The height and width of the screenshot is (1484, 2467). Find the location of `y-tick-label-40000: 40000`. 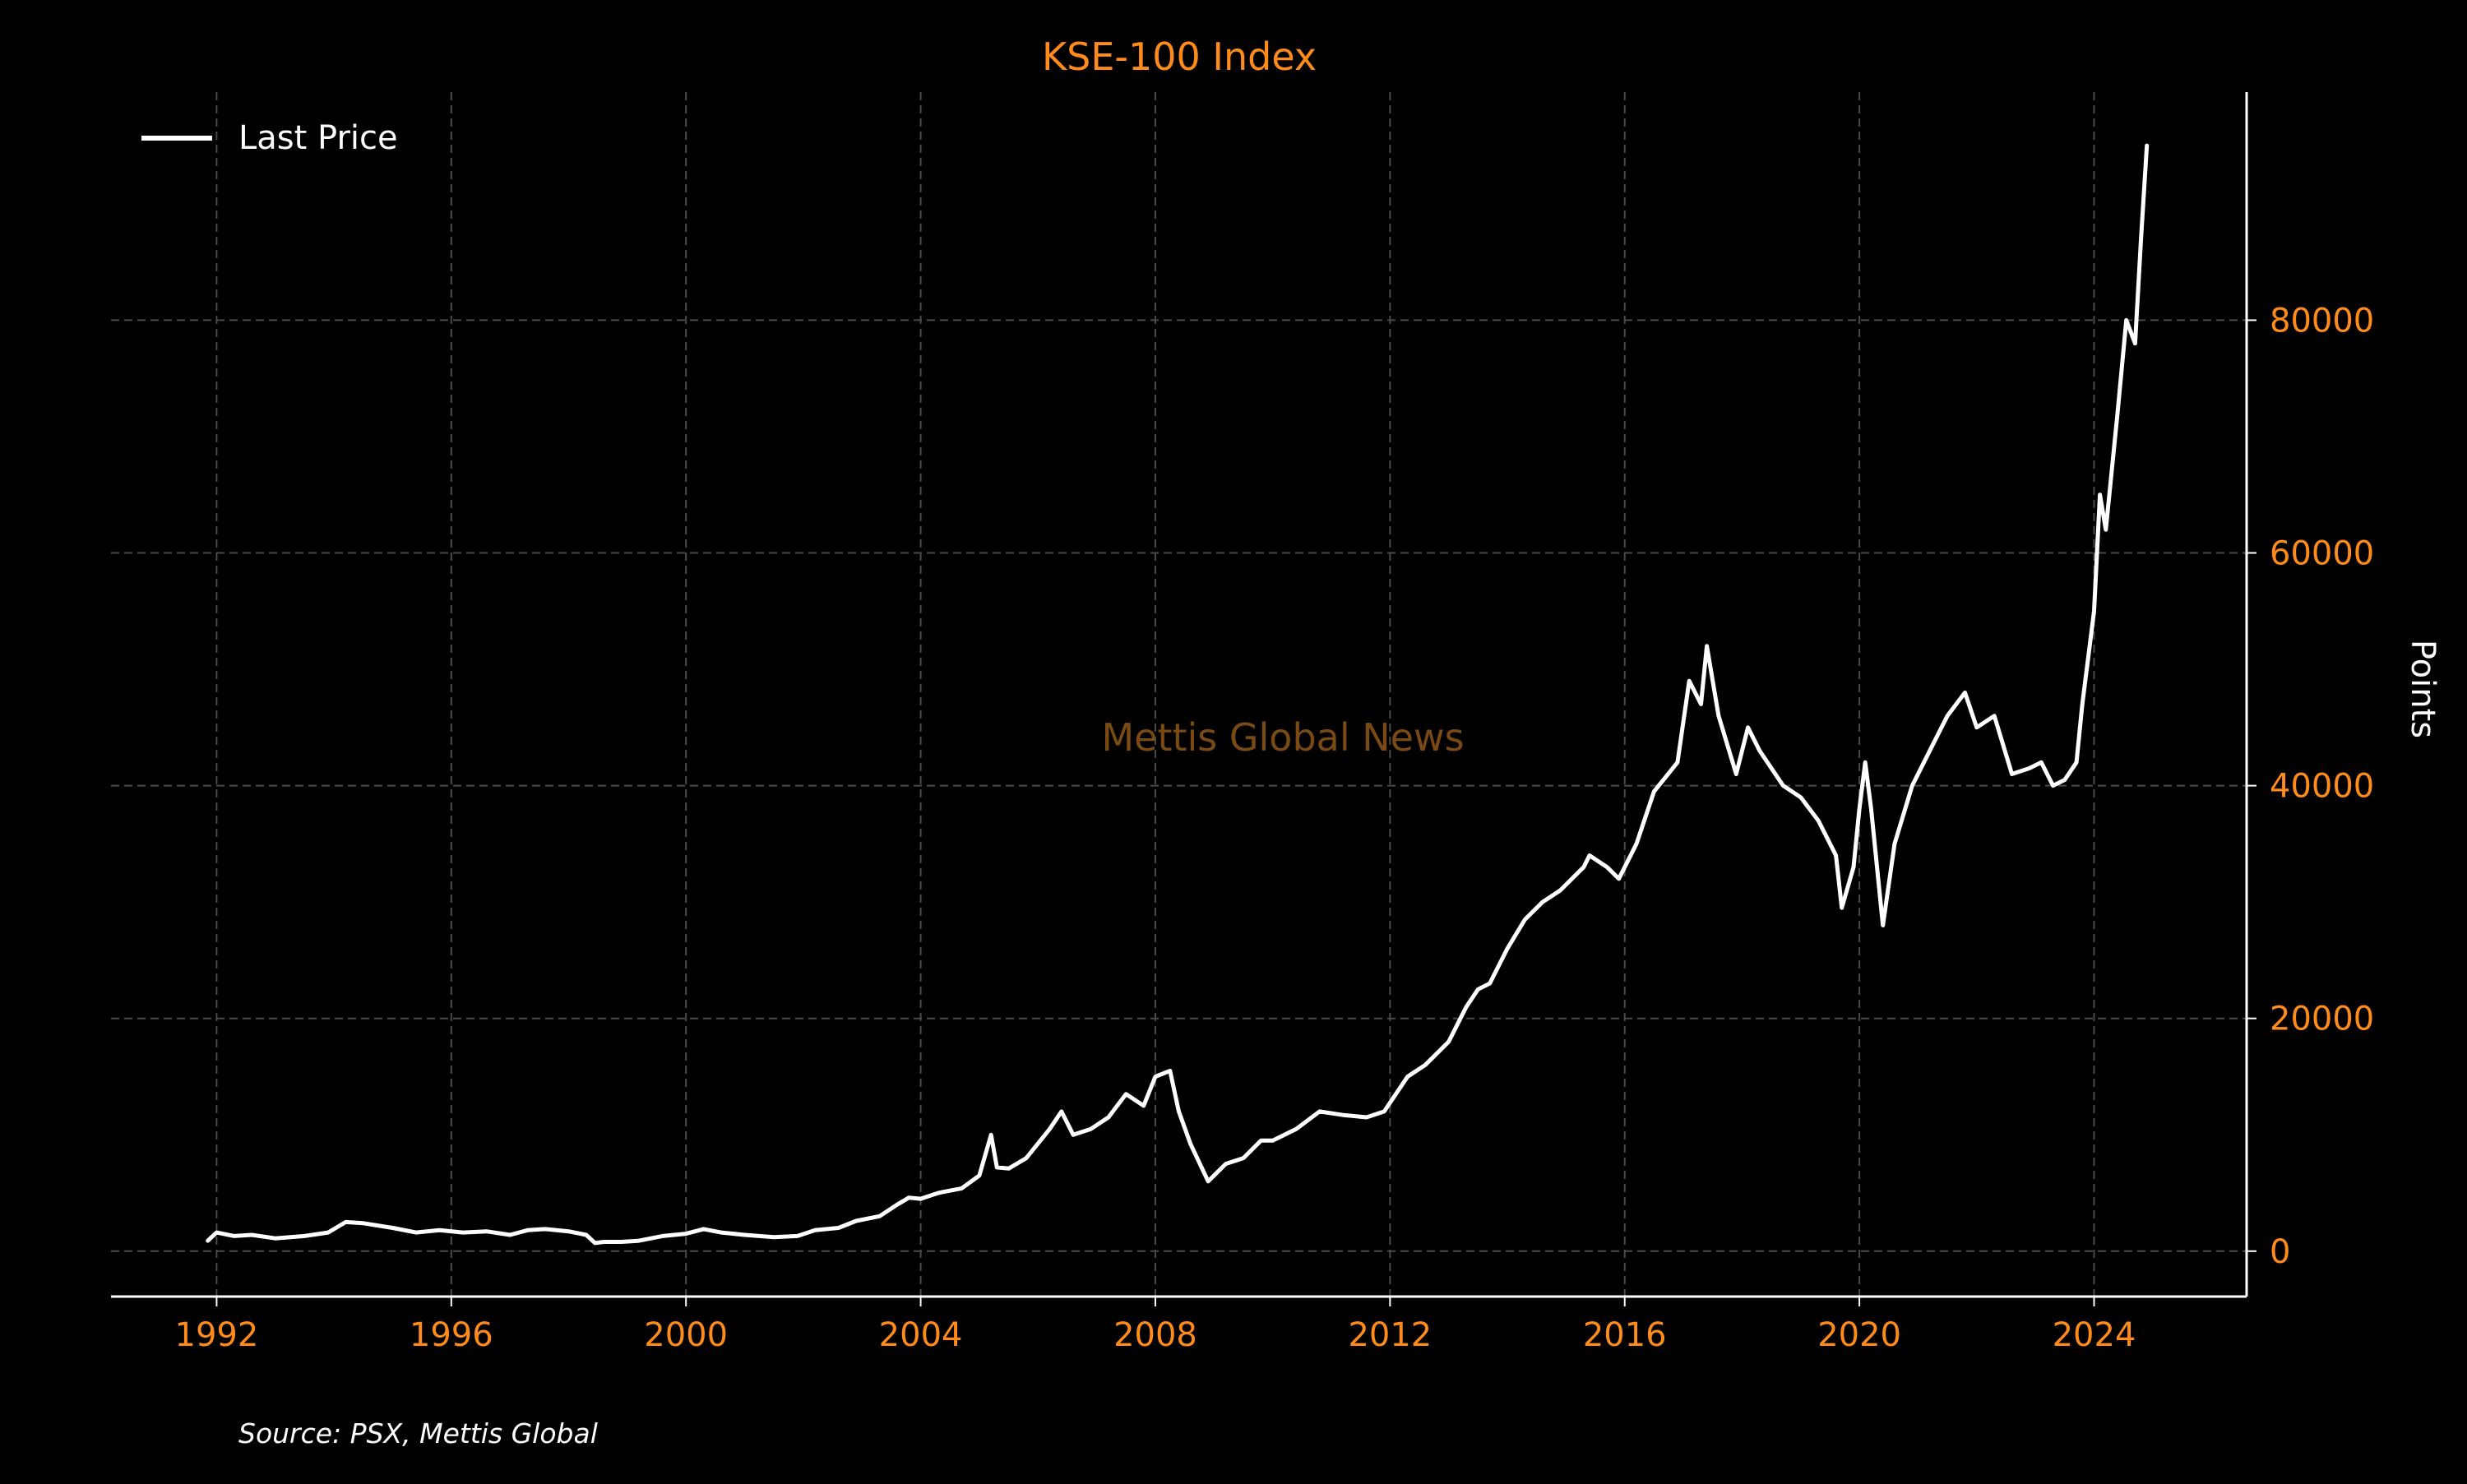

y-tick-label-40000: 40000 is located at coordinates (2322, 787).